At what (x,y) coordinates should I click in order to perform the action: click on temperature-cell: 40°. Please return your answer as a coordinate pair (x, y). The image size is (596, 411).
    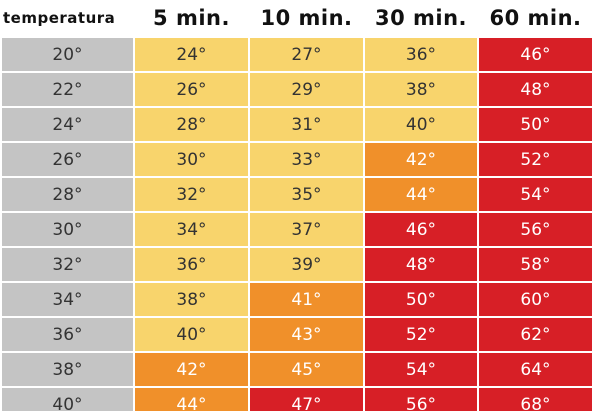
    Looking at the image, I should click on (67, 398).